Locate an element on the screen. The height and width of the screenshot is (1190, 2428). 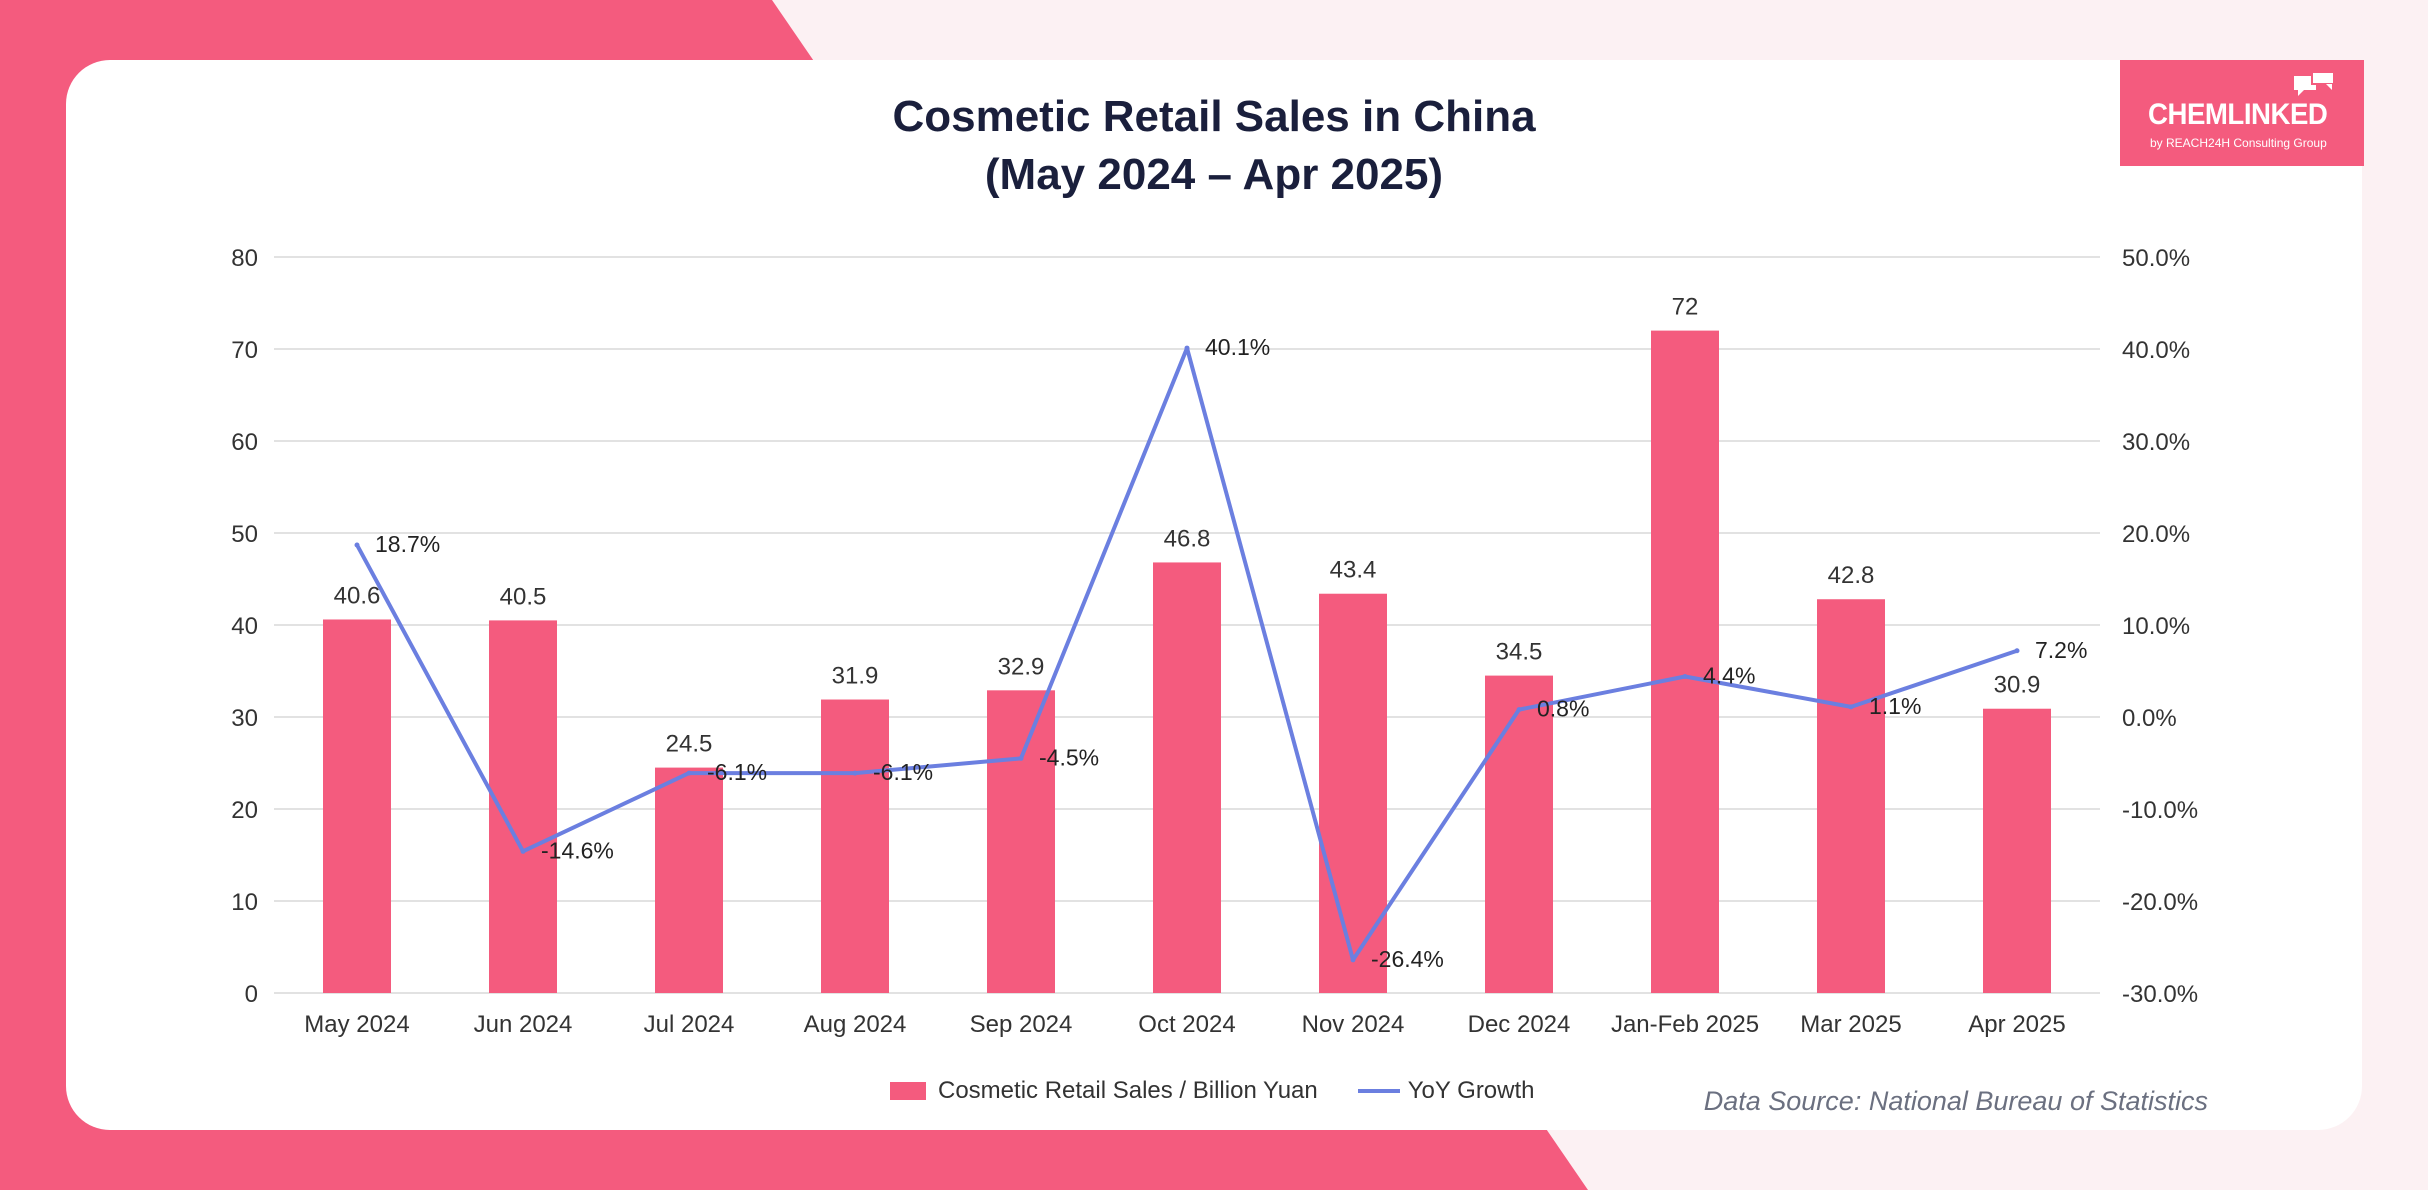
left-axis-ticks: 0 10 20 30 40 50 60 70 80 is located at coordinates (244, 626).